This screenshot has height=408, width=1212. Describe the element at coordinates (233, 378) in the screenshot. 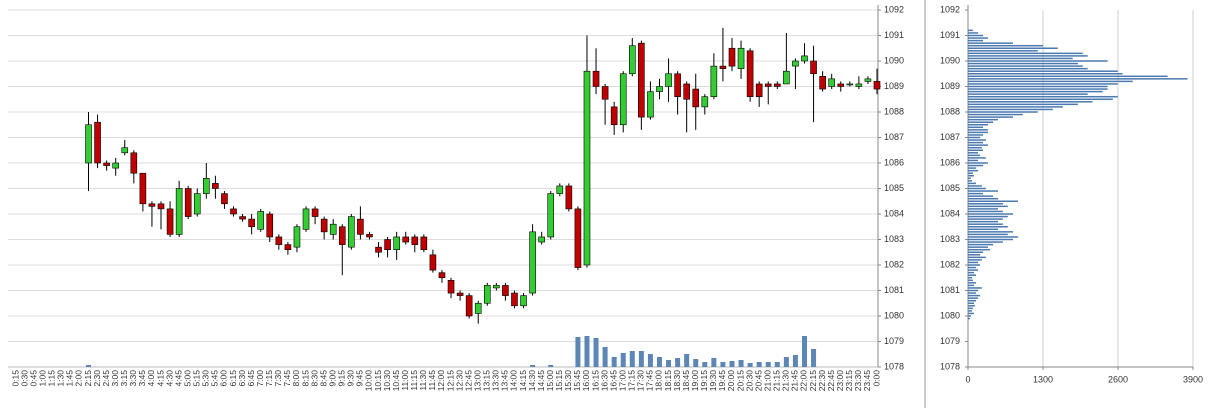

I see `x-tick-label: 6:15` at that location.